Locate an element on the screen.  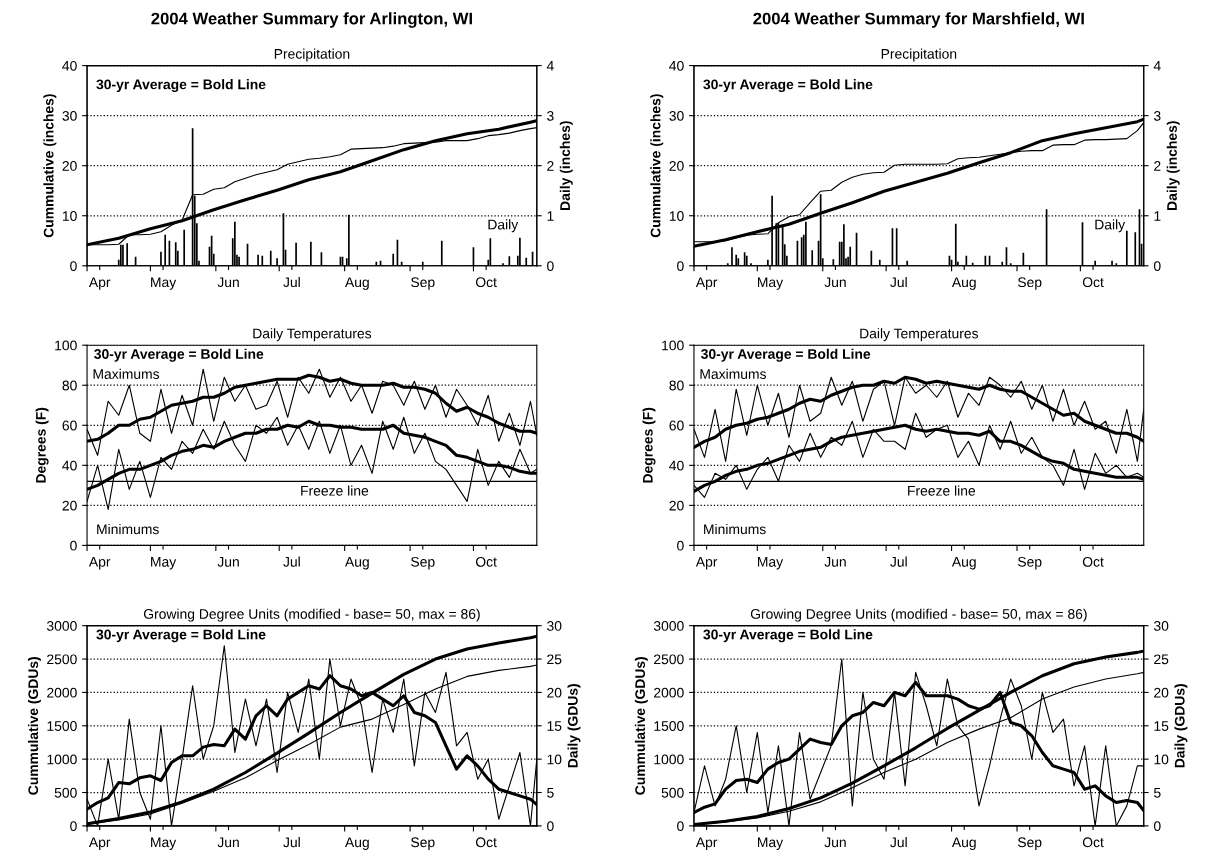
y2-tick-label: 20 is located at coordinates (554, 692).